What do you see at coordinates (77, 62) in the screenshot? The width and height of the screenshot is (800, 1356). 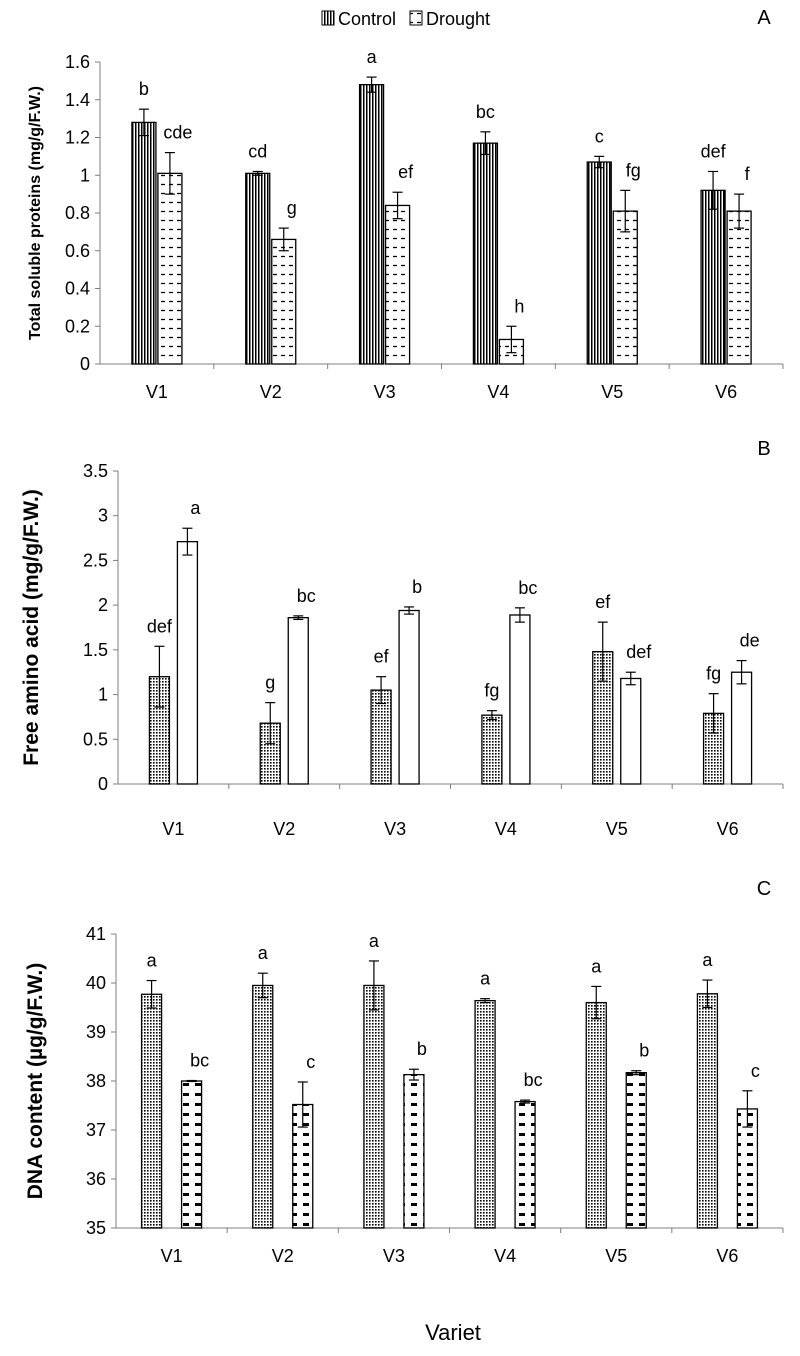 I see `y-tick-label: 1.6` at bounding box center [77, 62].